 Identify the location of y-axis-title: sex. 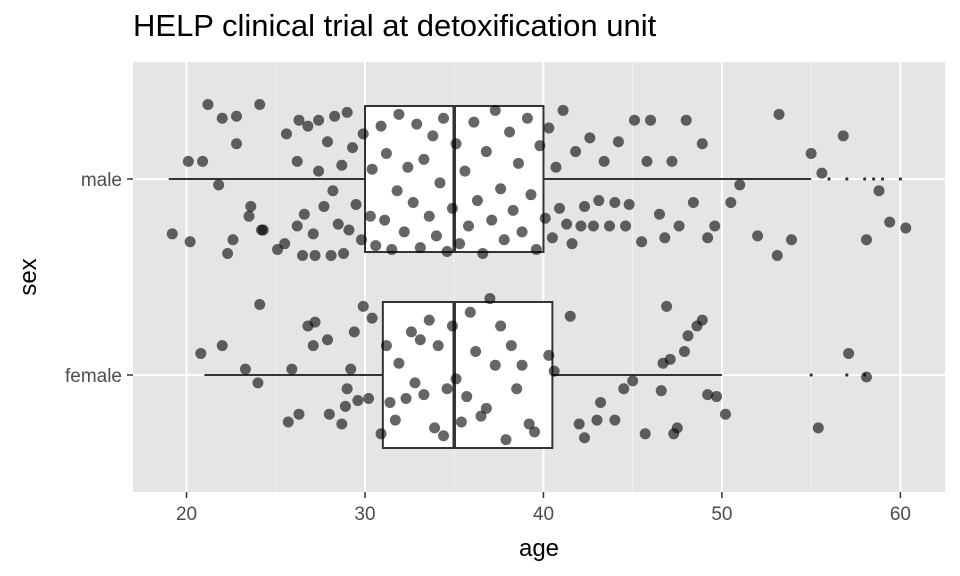
(28, 276).